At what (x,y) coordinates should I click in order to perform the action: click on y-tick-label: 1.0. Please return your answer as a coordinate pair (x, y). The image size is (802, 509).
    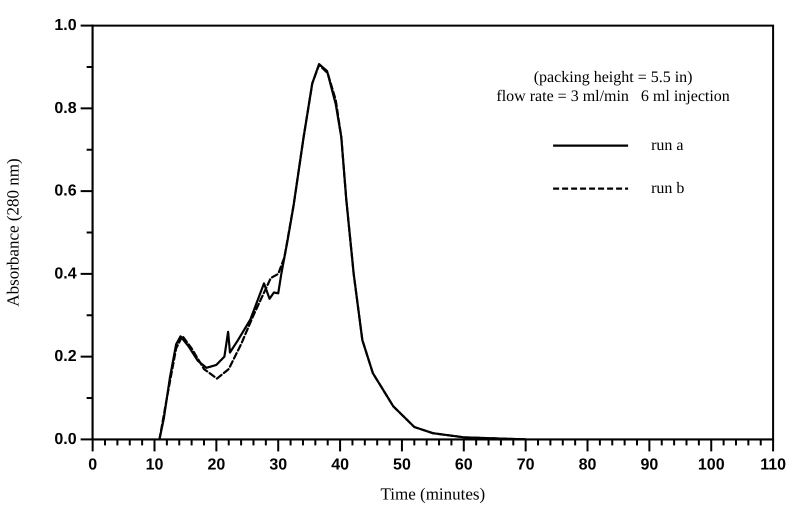
    Looking at the image, I should click on (65, 25).